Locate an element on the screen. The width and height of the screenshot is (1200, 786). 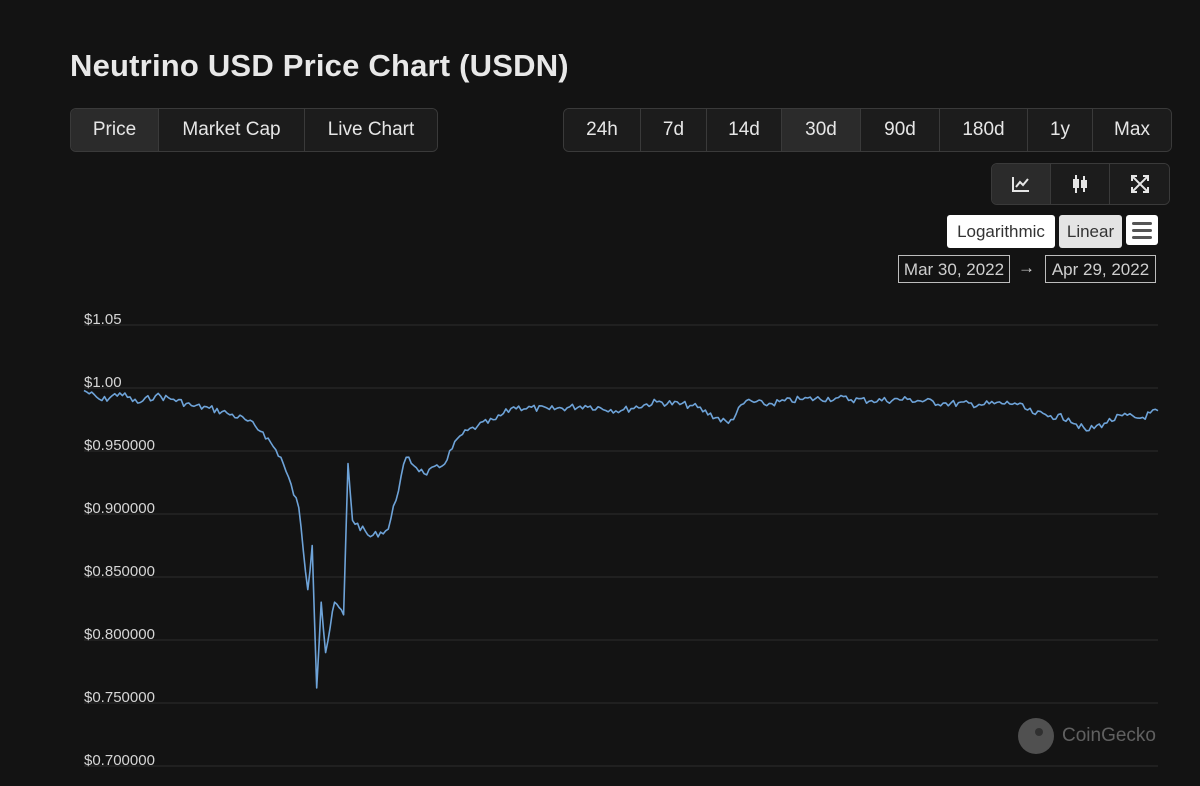
y-tick-label: $1.00 is located at coordinates (103, 382).